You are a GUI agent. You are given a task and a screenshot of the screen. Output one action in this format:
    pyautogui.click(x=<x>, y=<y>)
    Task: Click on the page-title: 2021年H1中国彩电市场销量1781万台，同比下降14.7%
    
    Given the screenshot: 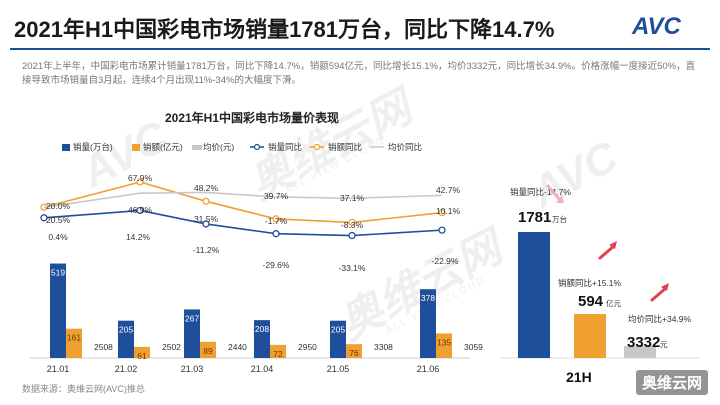 What is the action you would take?
    pyautogui.click(x=284, y=29)
    